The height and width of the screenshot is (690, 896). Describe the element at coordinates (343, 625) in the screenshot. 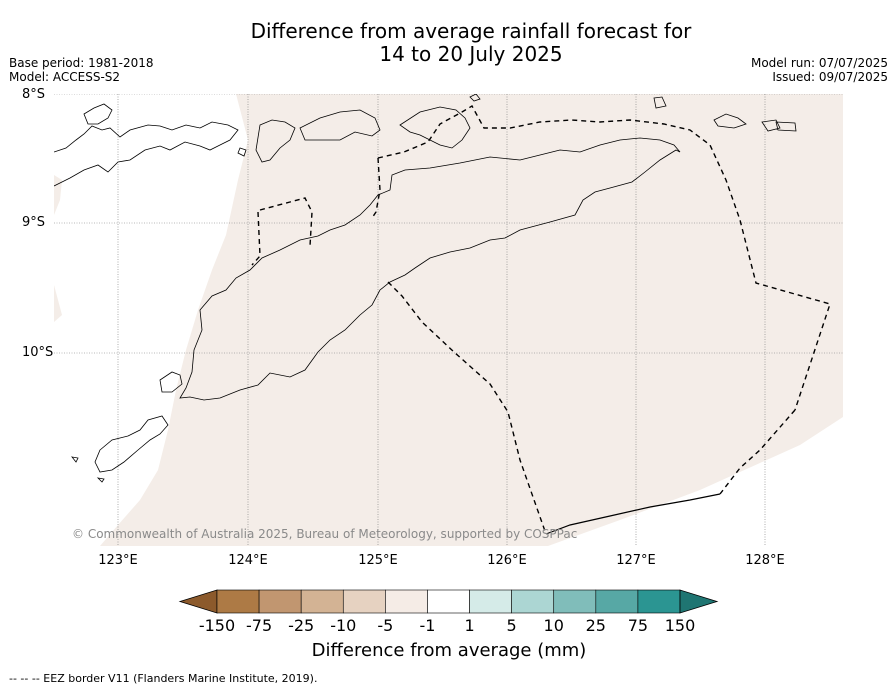

I see `colorbar-tick-label: -10` at that location.